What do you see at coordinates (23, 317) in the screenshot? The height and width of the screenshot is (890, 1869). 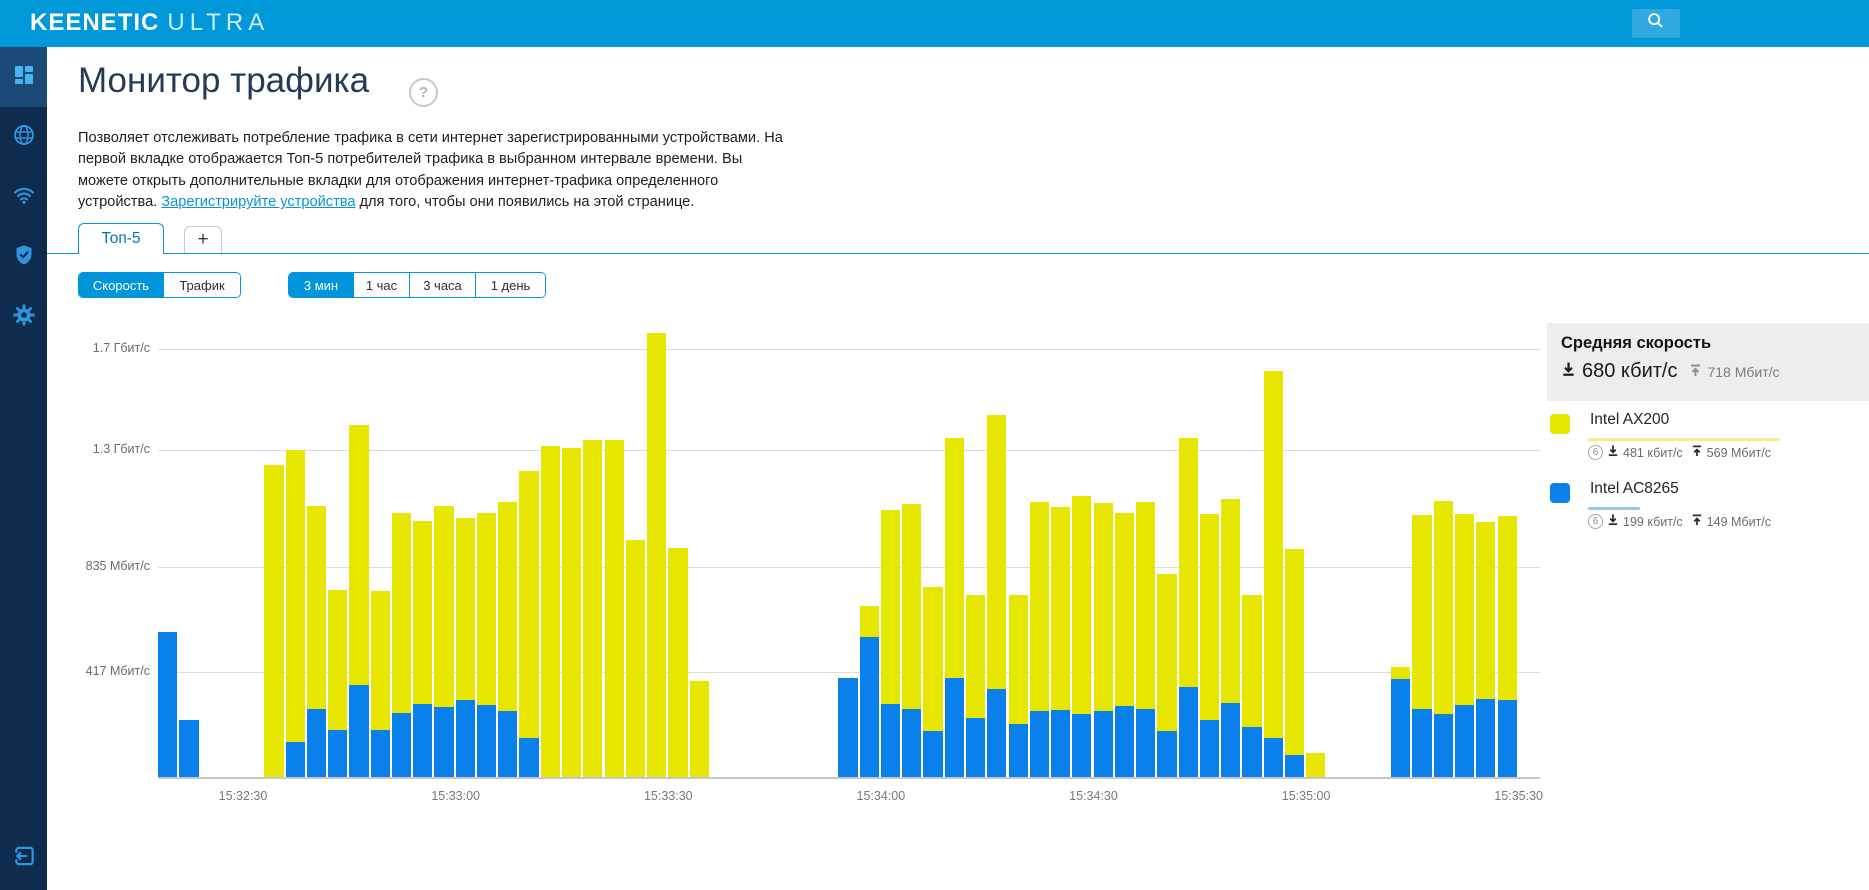 I see `sidebar-item-settings` at bounding box center [23, 317].